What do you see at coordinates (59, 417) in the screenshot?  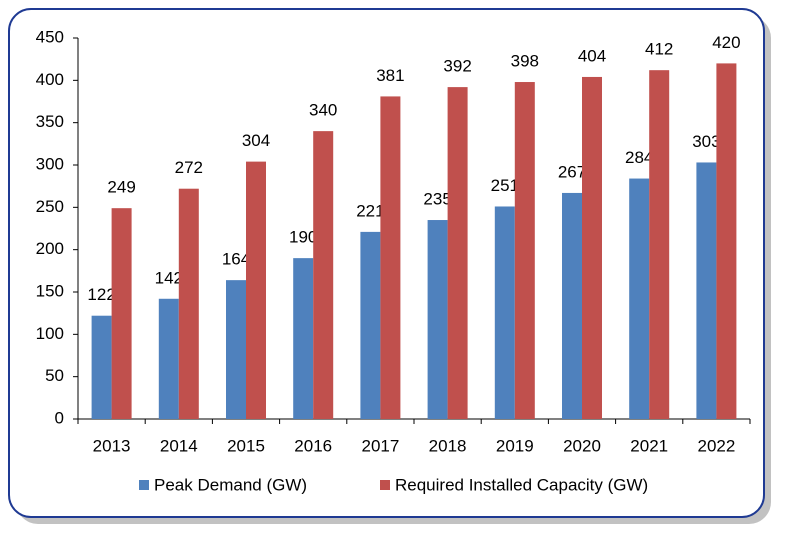 I see `y-tick-label: 0` at bounding box center [59, 417].